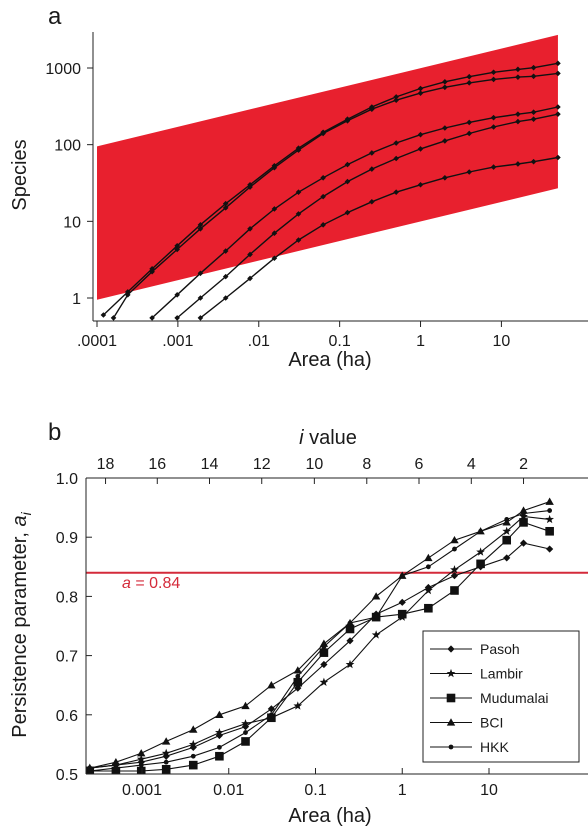  I want to click on reference-line-label: a = 0.84, so click(151, 583).